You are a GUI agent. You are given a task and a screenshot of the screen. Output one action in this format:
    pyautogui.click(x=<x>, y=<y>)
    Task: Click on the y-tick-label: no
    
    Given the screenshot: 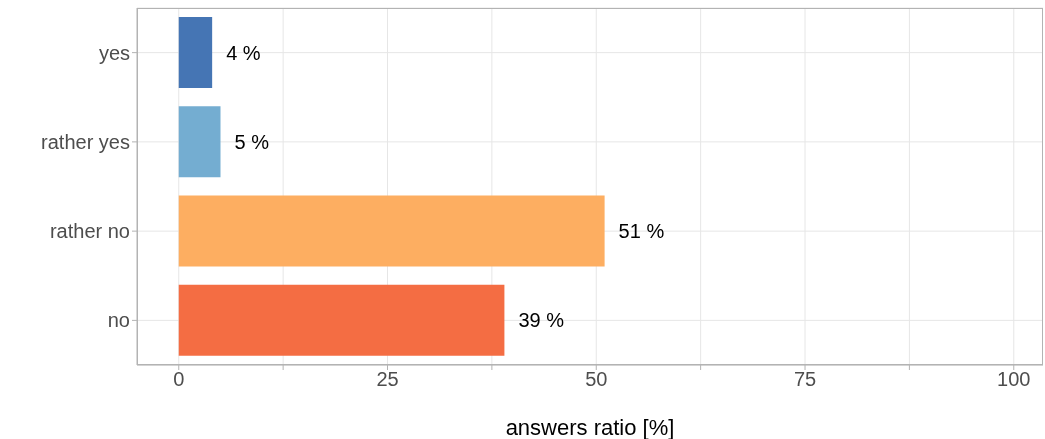 What is the action you would take?
    pyautogui.click(x=118, y=320)
    